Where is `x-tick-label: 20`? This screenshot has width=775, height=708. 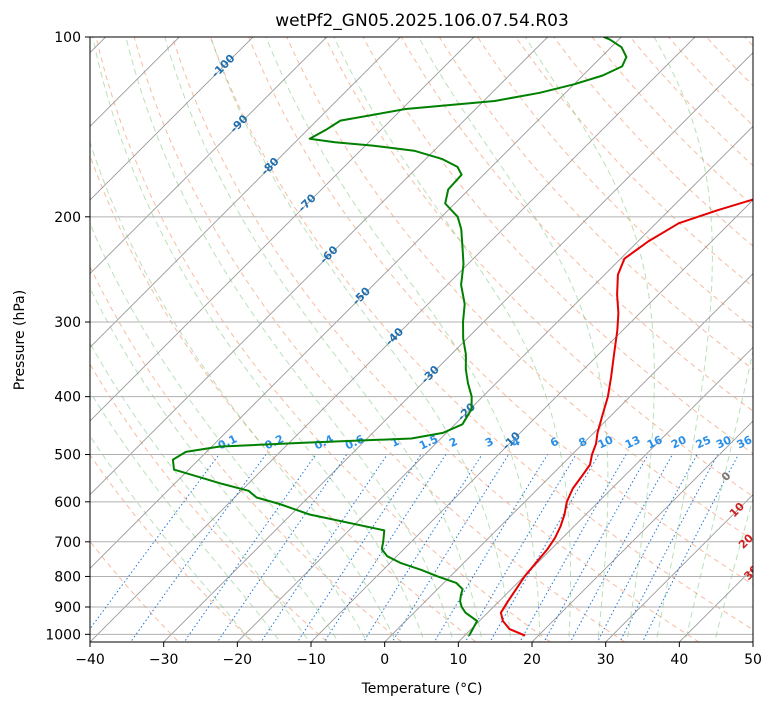
x-tick-label: 20 is located at coordinates (532, 660).